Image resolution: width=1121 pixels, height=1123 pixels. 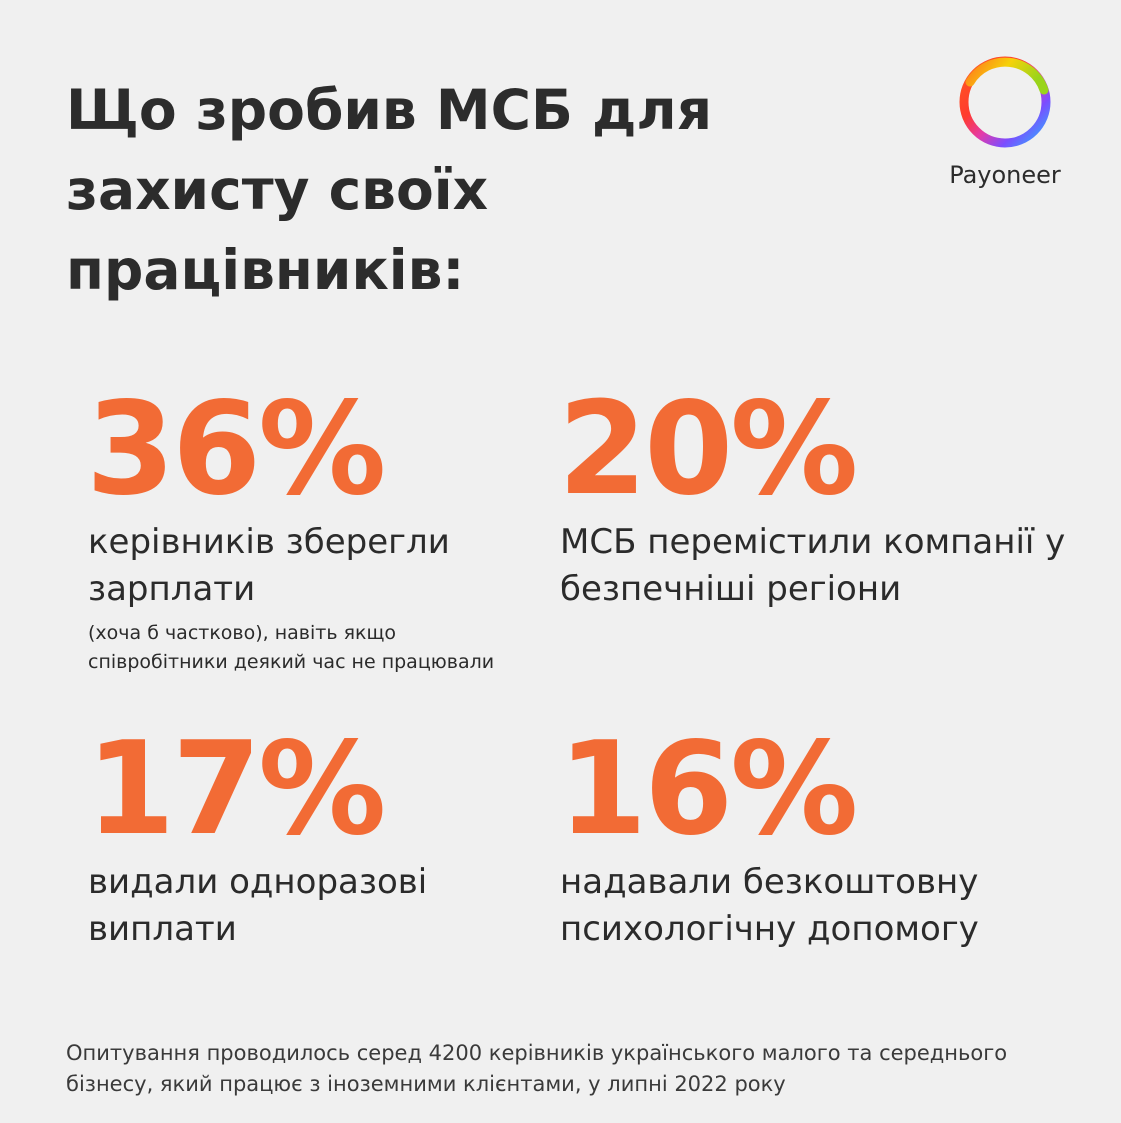 What do you see at coordinates (708, 789) in the screenshot?
I see `stat-value: 16%` at bounding box center [708, 789].